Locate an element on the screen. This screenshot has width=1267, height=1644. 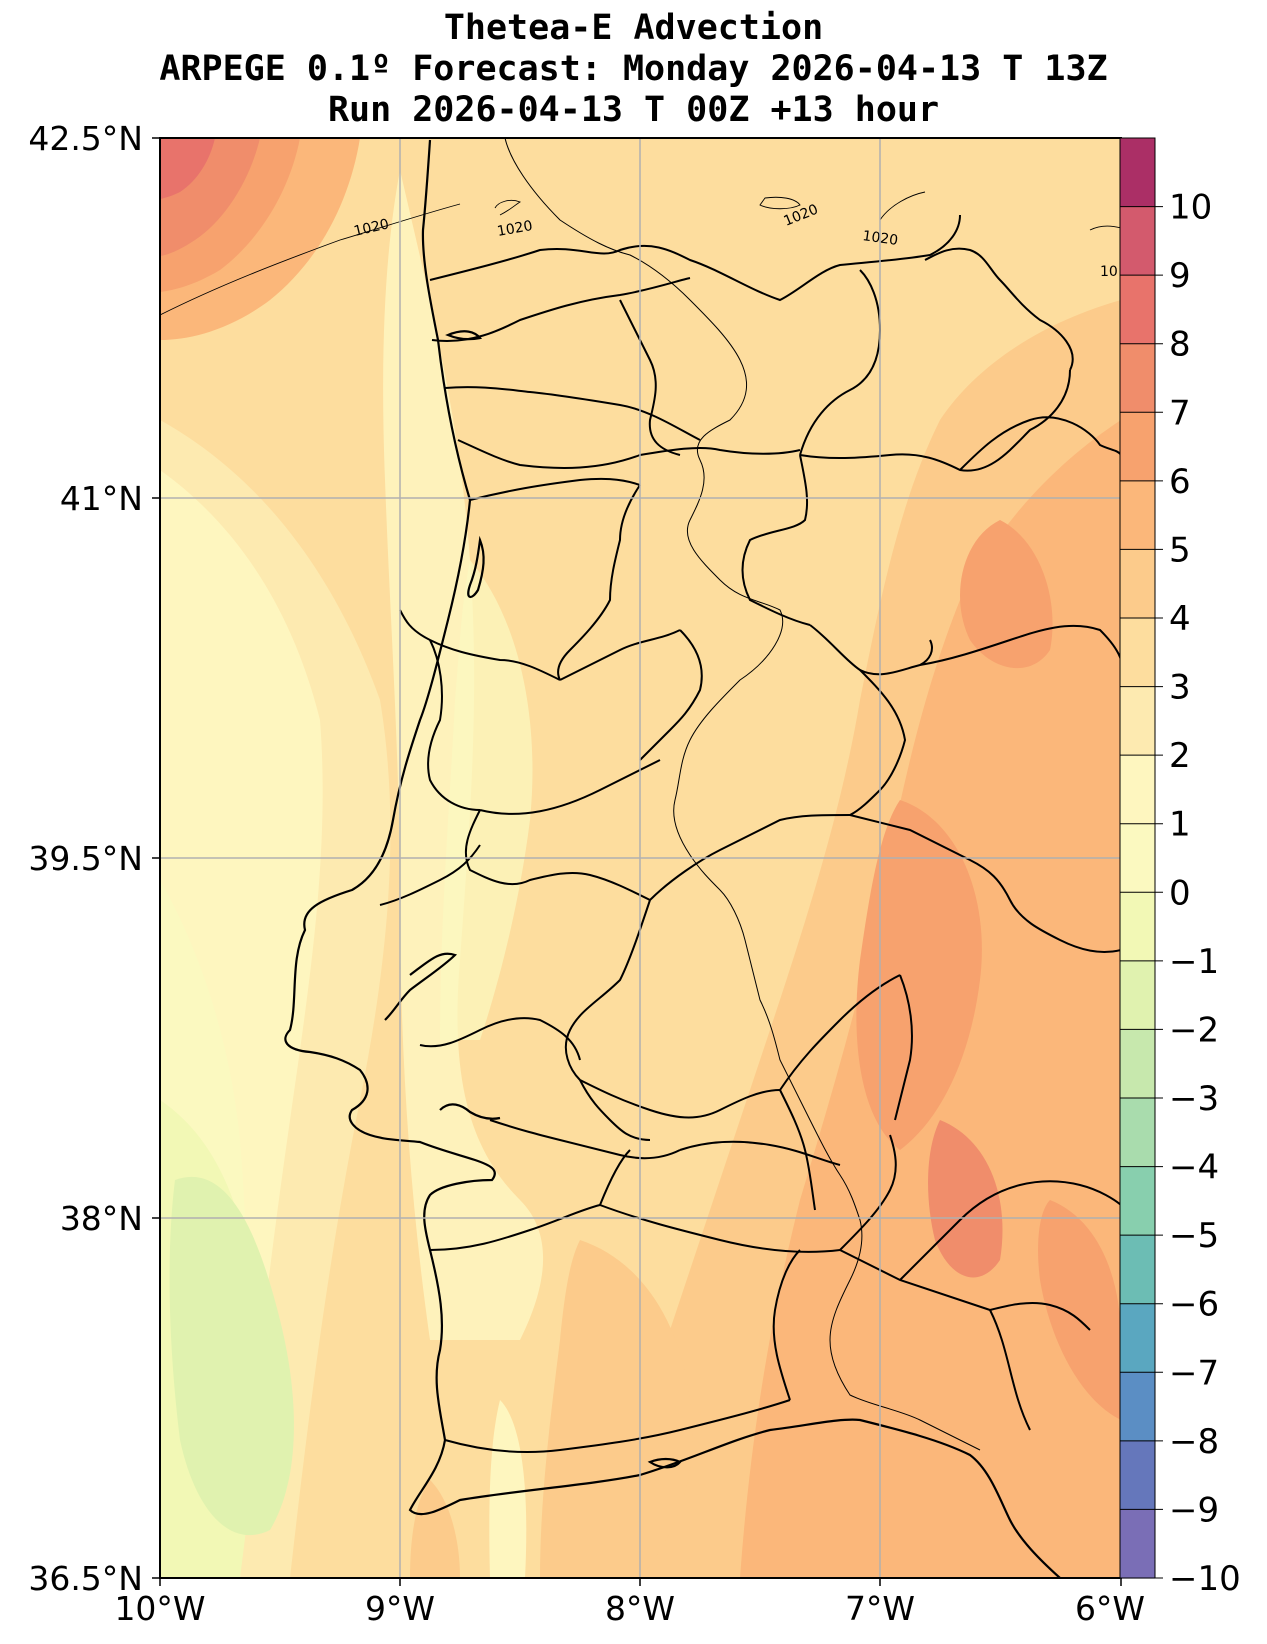
lon-tick-label: 9°W is located at coordinates (400, 1608).